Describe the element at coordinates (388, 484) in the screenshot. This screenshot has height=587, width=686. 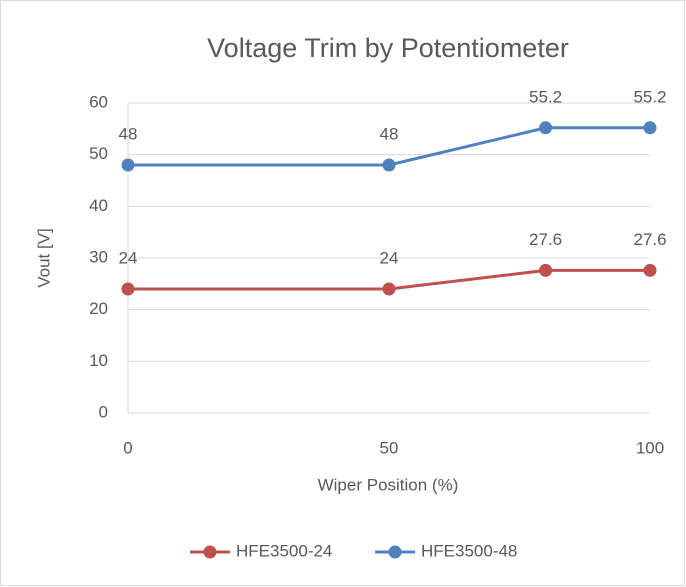
I see `x-axis-label: Wiper Position (%)` at that location.